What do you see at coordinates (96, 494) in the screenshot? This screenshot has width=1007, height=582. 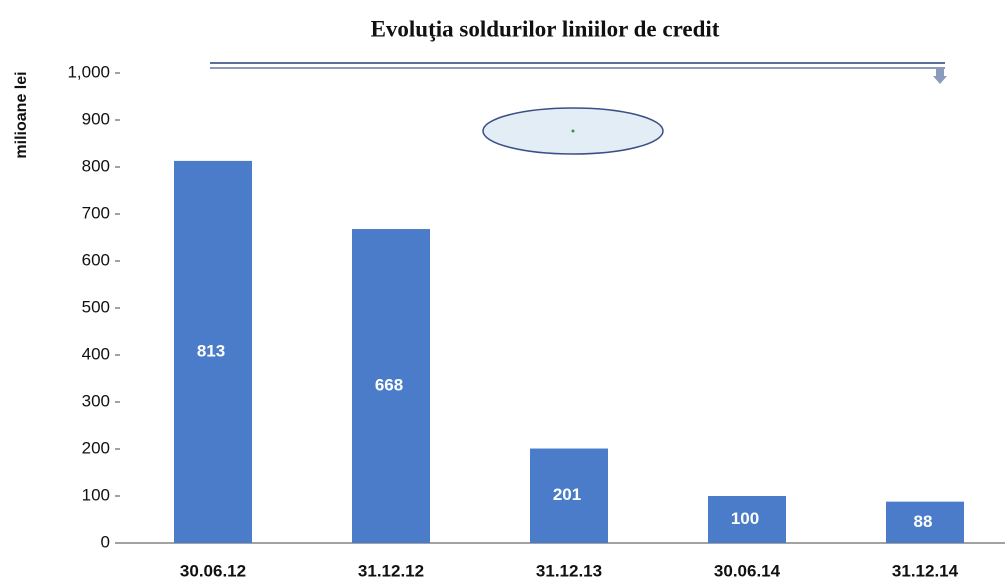 I see `y-tick-label: 100` at bounding box center [96, 494].